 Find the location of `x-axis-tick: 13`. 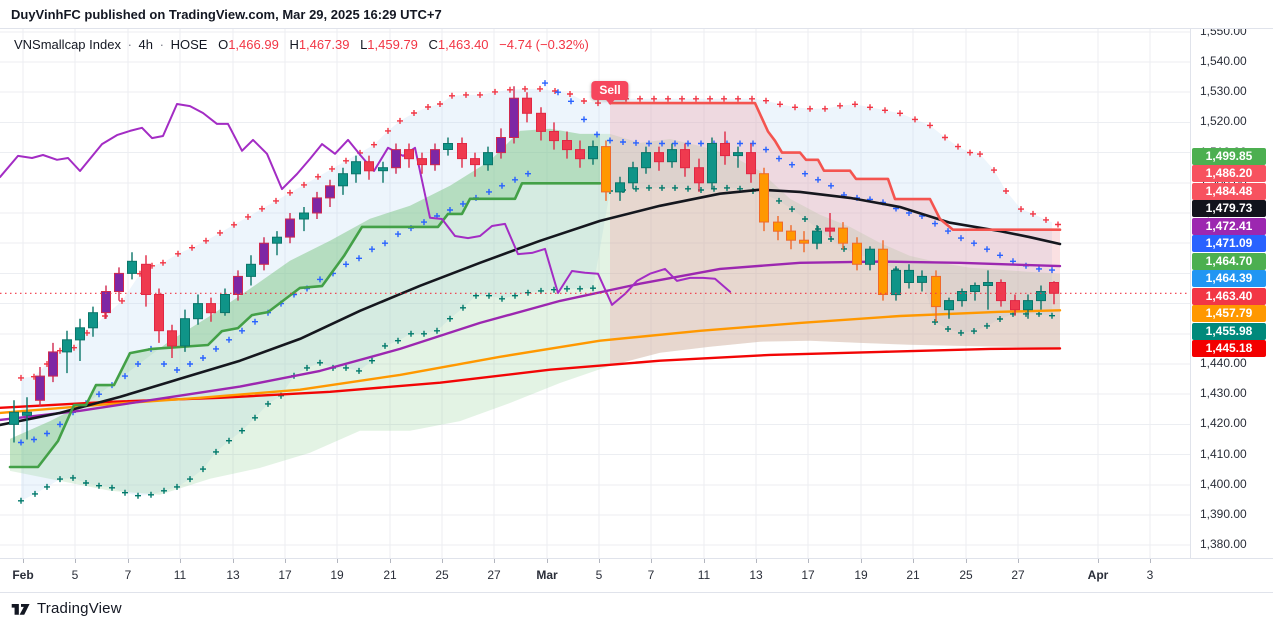

x-axis-tick: 13 is located at coordinates (233, 575).